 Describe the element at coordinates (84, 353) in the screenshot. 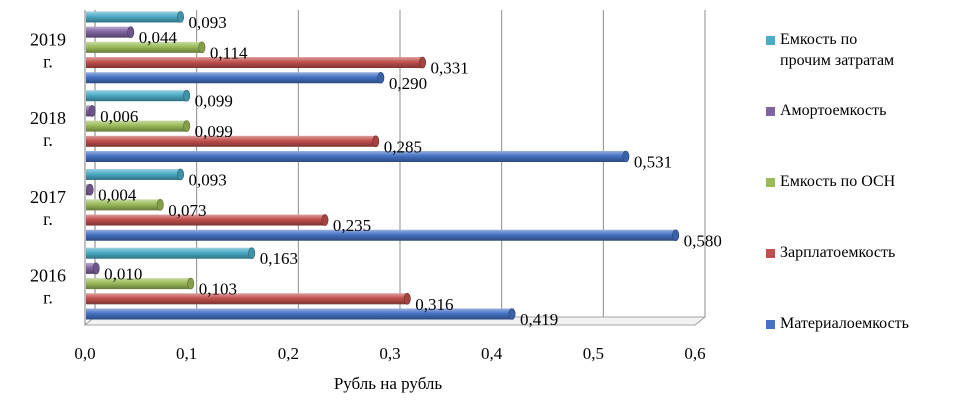

I see `x-tick-label: 0,0` at that location.